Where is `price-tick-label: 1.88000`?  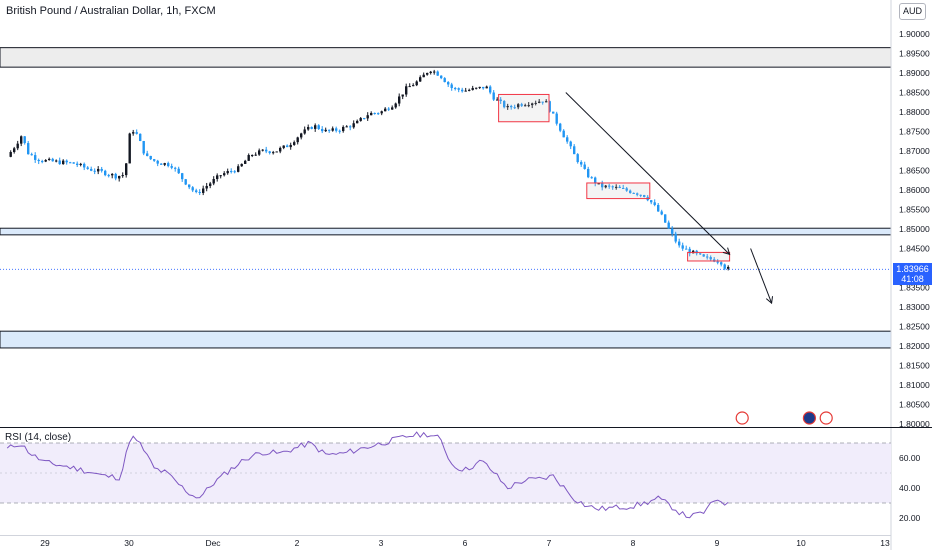 price-tick-label: 1.88000 is located at coordinates (914, 112).